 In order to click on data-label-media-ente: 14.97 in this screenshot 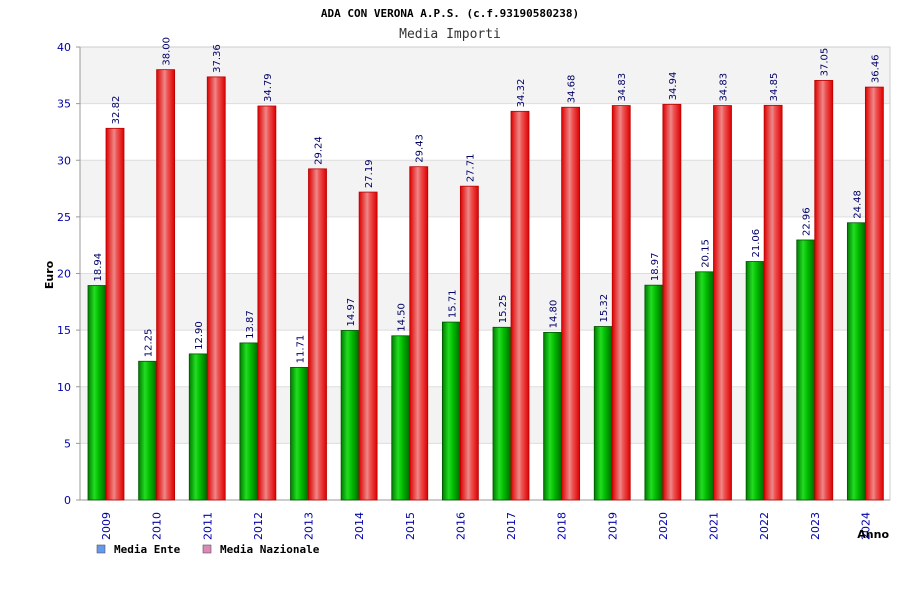, I will do `click(351, 312)`.